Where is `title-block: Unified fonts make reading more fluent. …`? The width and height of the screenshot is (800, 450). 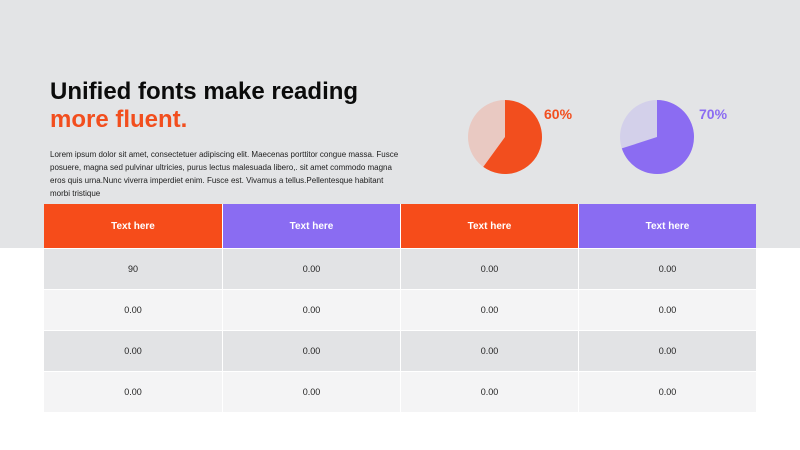 title-block: Unified fonts make reading more fluent. … is located at coordinates (230, 139).